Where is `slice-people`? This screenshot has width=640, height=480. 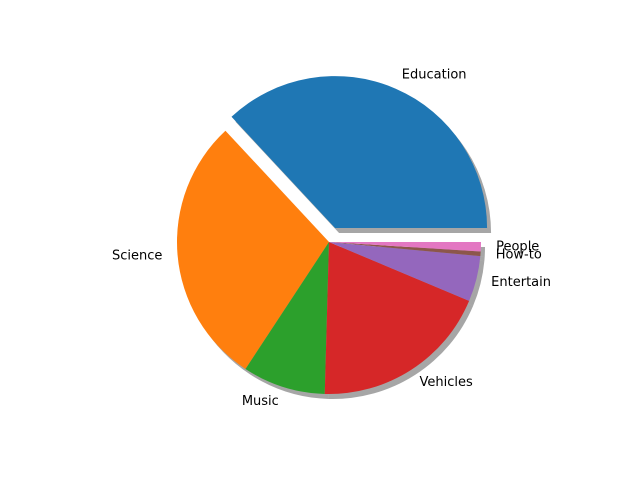 slice-people is located at coordinates (405, 247).